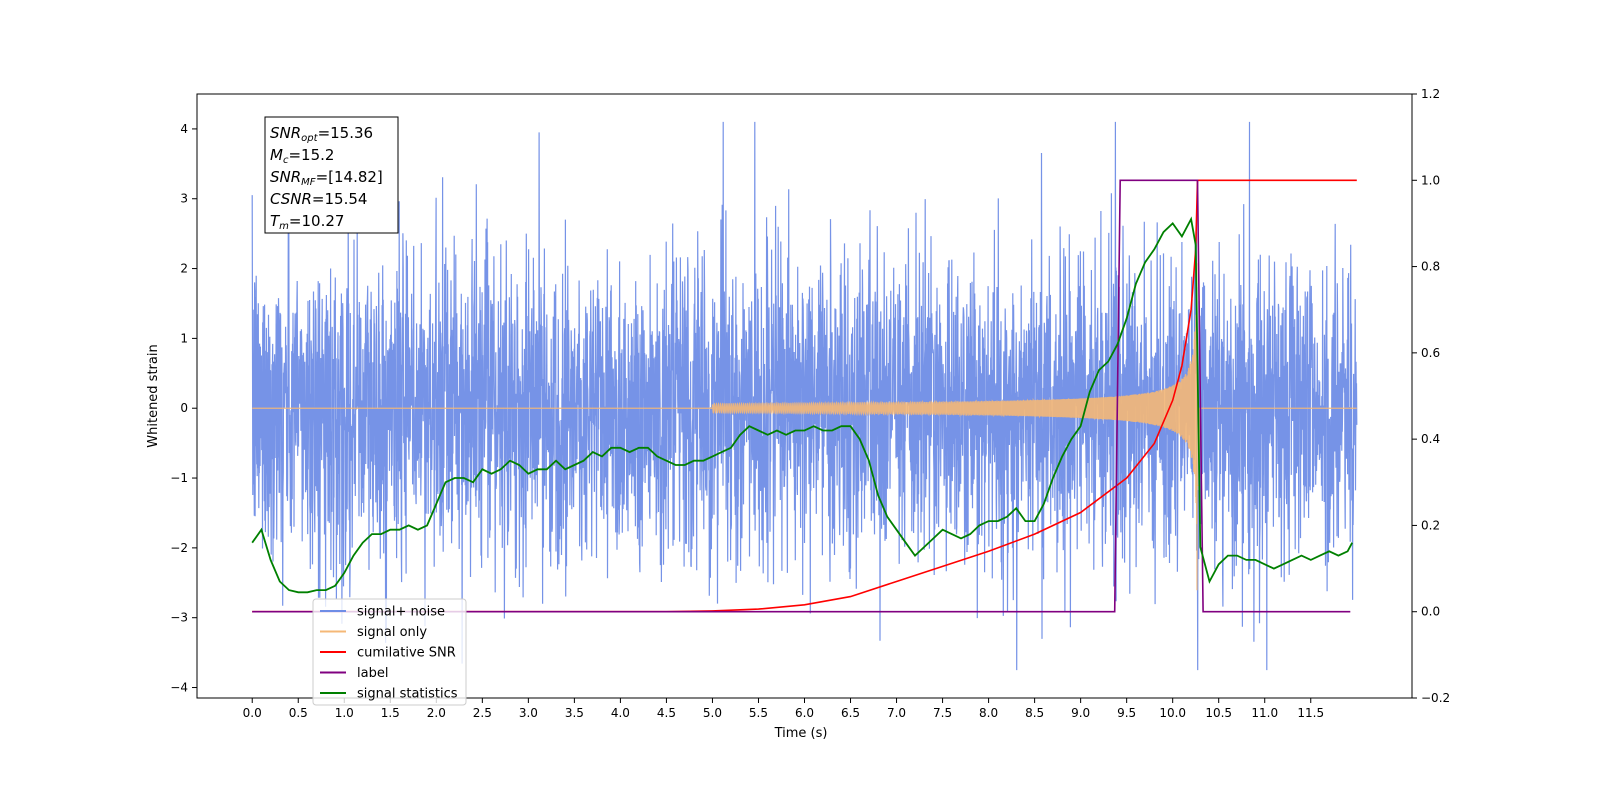 This screenshot has width=1600, height=800. What do you see at coordinates (758, 713) in the screenshot?
I see `x-tick-label: 5.5` at bounding box center [758, 713].